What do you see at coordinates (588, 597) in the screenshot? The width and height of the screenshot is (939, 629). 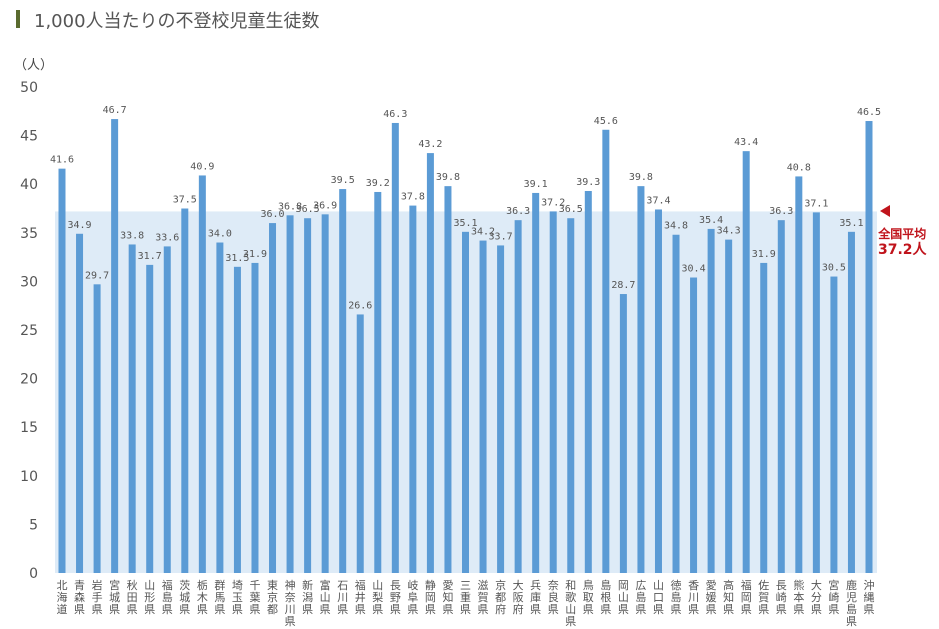 I see `x-tick-label: 取` at bounding box center [588, 597].